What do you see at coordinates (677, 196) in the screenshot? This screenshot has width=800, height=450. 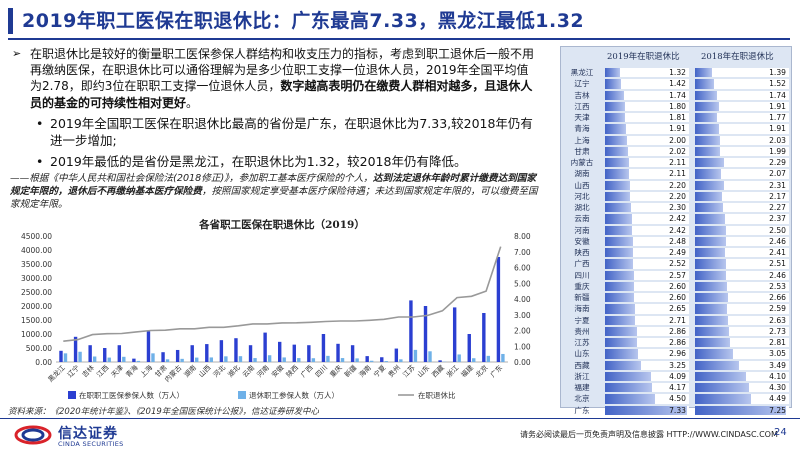 I see `ratio-value-2019: 2.20` at bounding box center [677, 196].